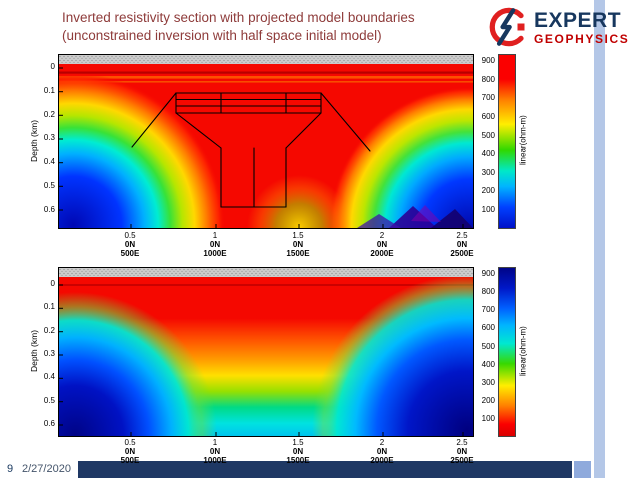  Describe the element at coordinates (507, 352) in the screenshot. I see `colorbar-bottom` at that location.